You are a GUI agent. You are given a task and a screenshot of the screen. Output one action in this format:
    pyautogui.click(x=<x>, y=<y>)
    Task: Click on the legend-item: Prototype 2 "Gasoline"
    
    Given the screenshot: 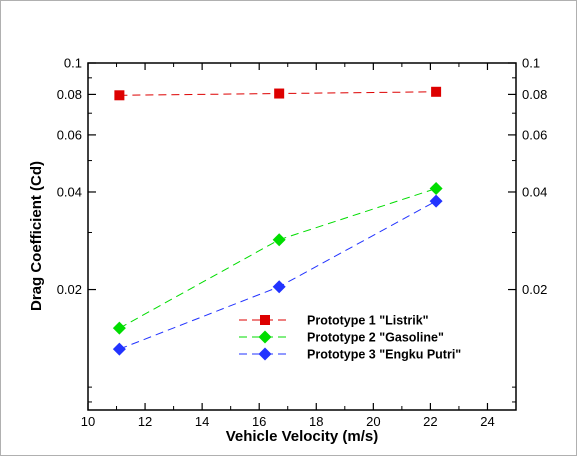 What is the action you would take?
    pyautogui.click(x=341, y=337)
    